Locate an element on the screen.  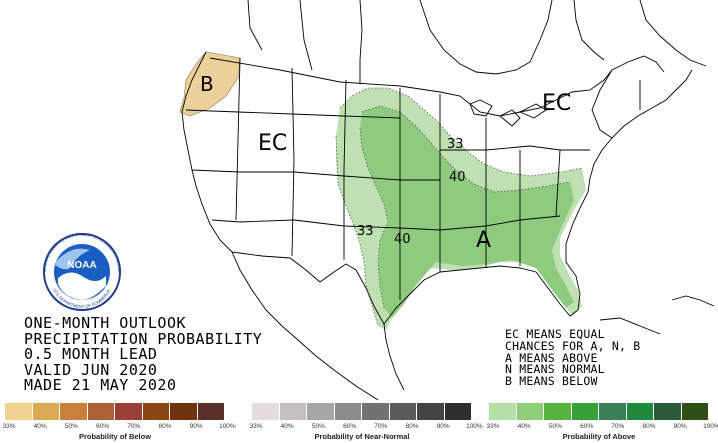
scale-below-swatches is located at coordinates (115, 411).